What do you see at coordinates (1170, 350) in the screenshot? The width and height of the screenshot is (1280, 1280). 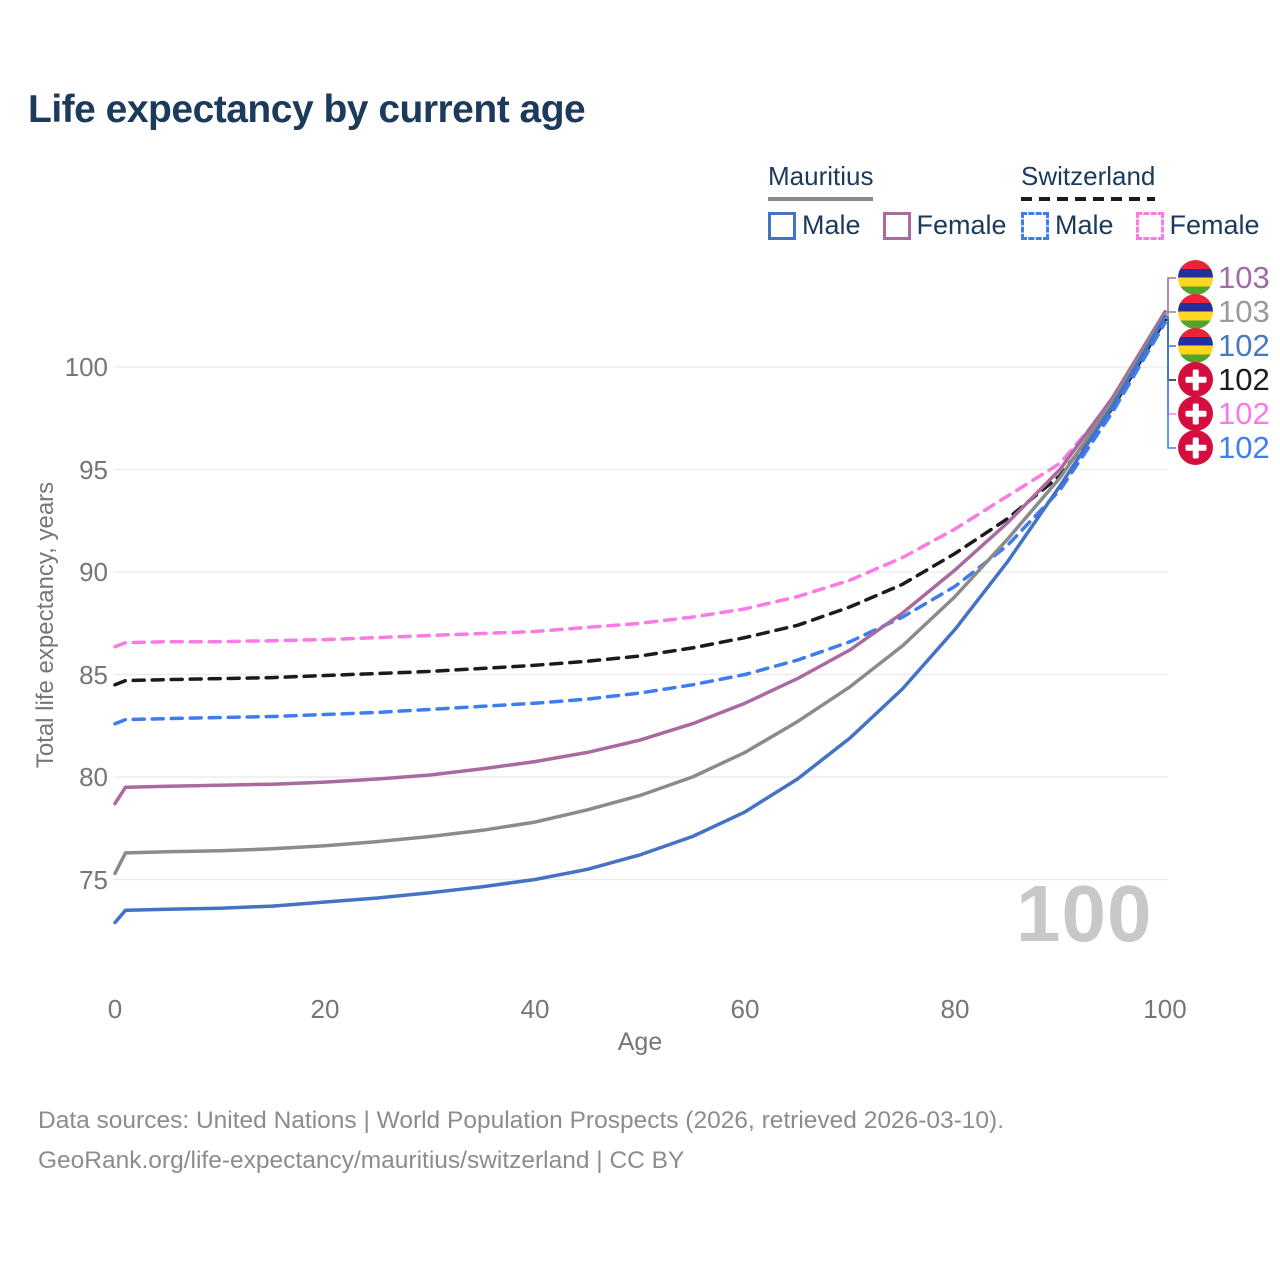 I see `end-label-connector-switzerland-overall` at bounding box center [1170, 350].